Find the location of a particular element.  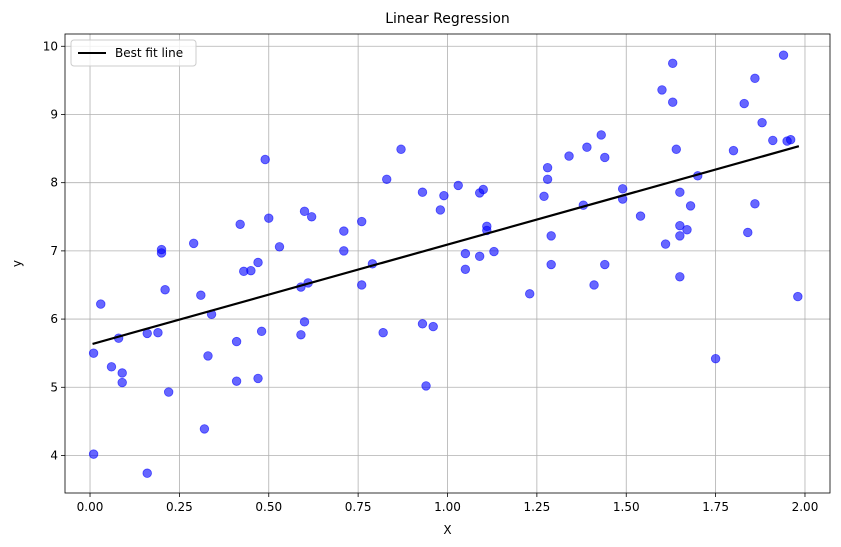

y-tick-label: 7 is located at coordinates (54, 251).